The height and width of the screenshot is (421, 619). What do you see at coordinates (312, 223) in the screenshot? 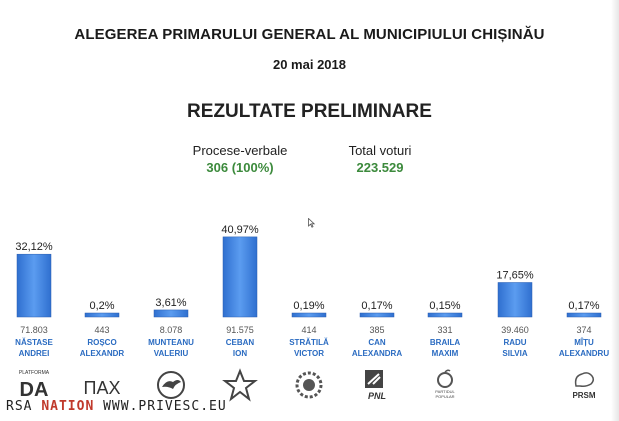
I see `mouse-cursor-icon` at bounding box center [312, 223].